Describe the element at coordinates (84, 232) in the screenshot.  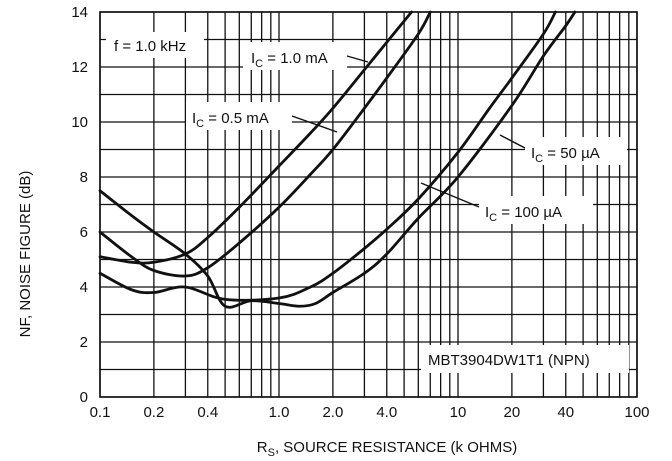
I see `y-tick-label: 6` at that location.